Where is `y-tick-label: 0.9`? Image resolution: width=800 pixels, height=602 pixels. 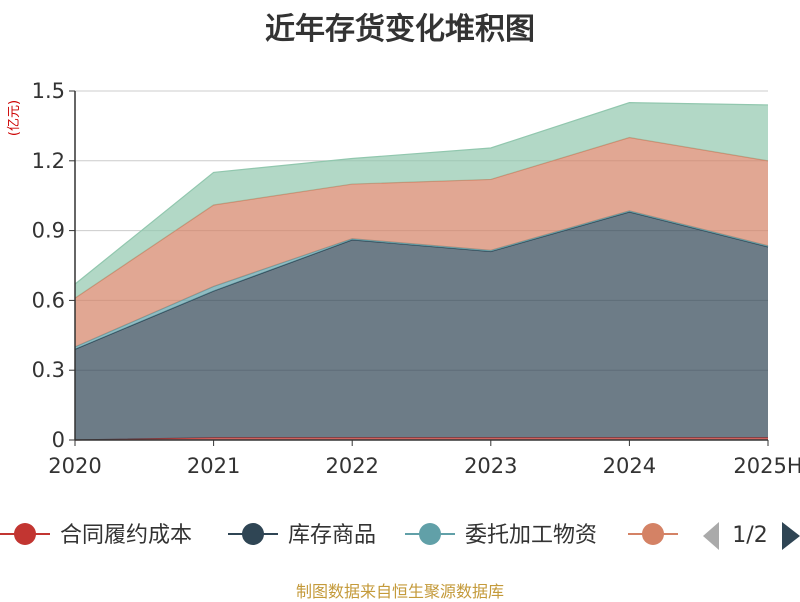 y-tick-label: 0.9 is located at coordinates (48, 231).